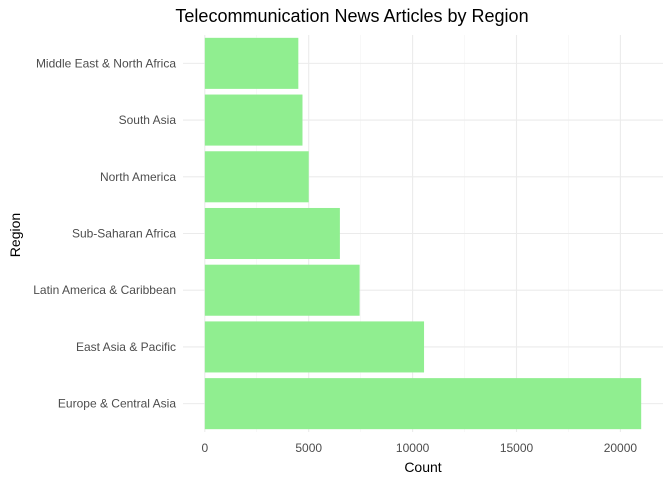 The image size is (672, 480). What do you see at coordinates (15, 235) in the screenshot?
I see `y-axis-title: Region` at bounding box center [15, 235].